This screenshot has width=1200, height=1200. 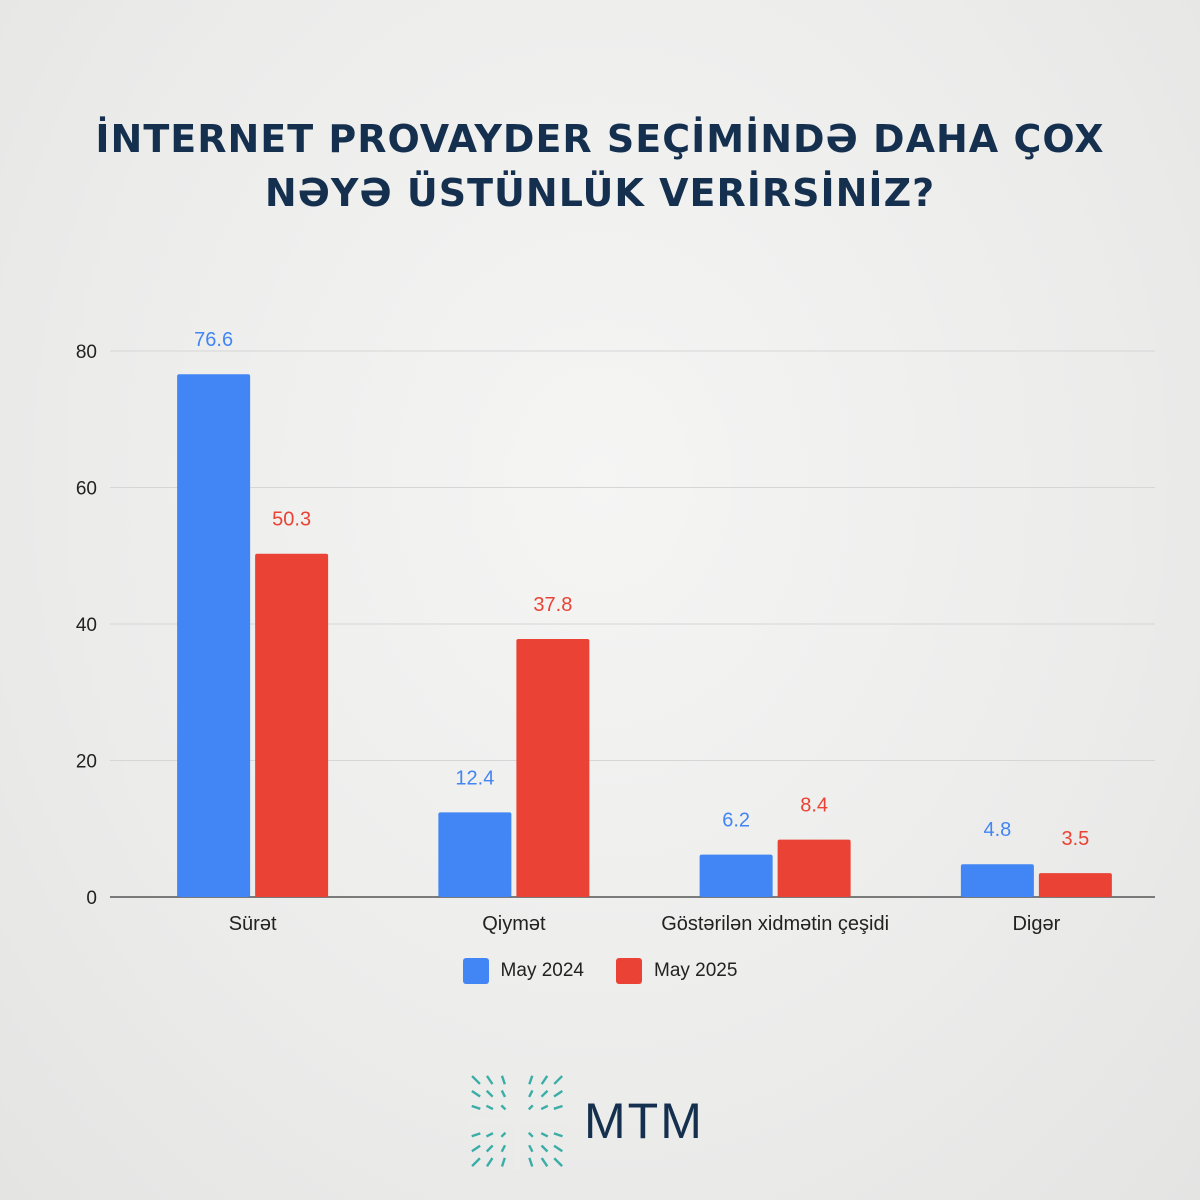 What do you see at coordinates (600, 971) in the screenshot?
I see `legend: May 2024 May 2025` at bounding box center [600, 971].